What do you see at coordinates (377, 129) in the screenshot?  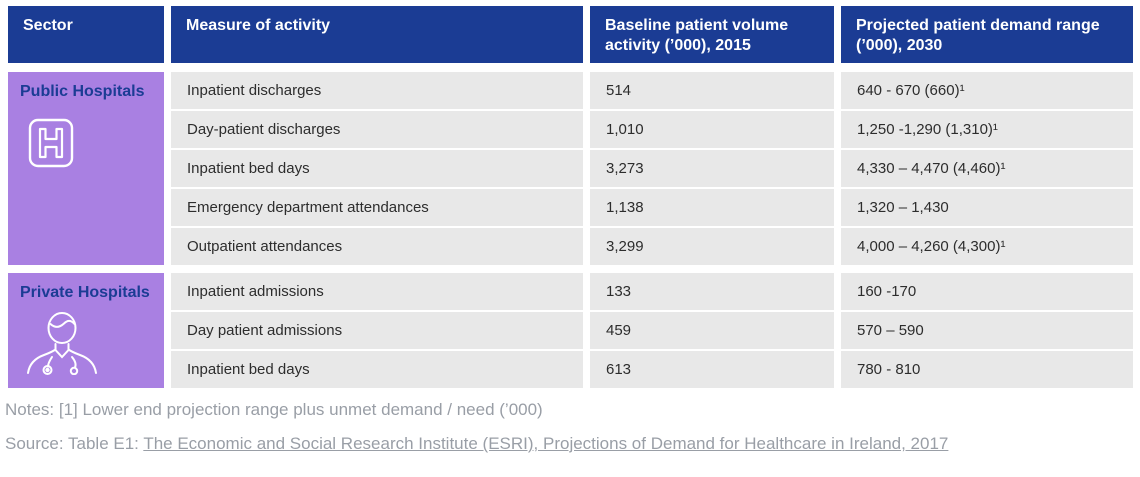 I see `measure-cell: Day-patient discharges` at bounding box center [377, 129].